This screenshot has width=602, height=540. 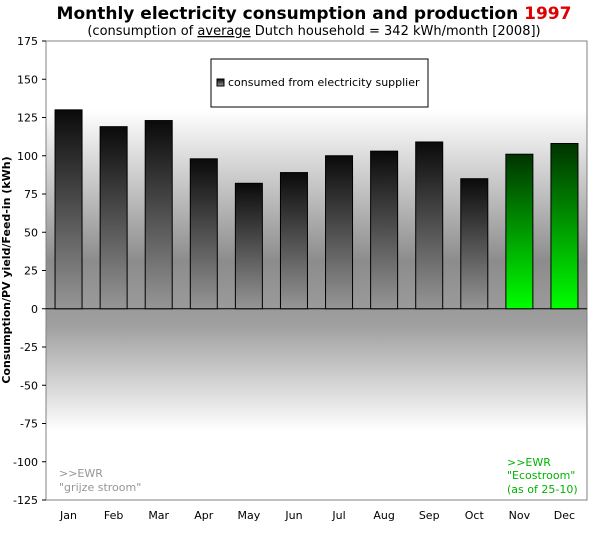 I want to click on y-tick-label: -50, so click(x=29, y=385).